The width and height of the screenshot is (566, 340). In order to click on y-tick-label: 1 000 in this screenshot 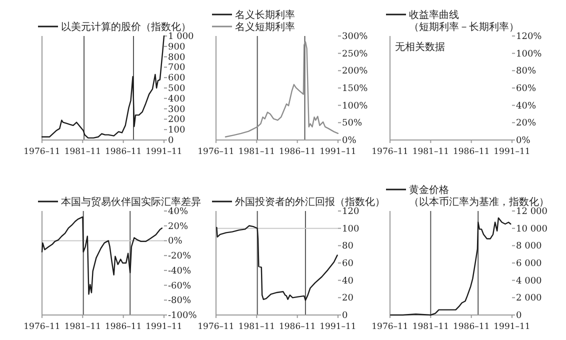, I will do `click(181, 37)`.